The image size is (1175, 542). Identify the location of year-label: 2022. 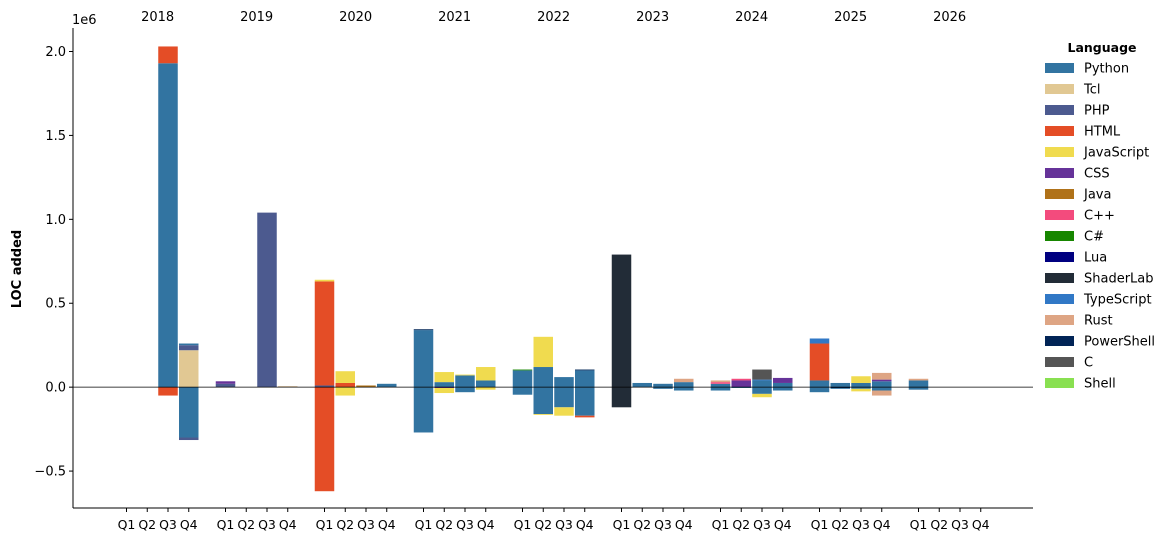
(553, 17).